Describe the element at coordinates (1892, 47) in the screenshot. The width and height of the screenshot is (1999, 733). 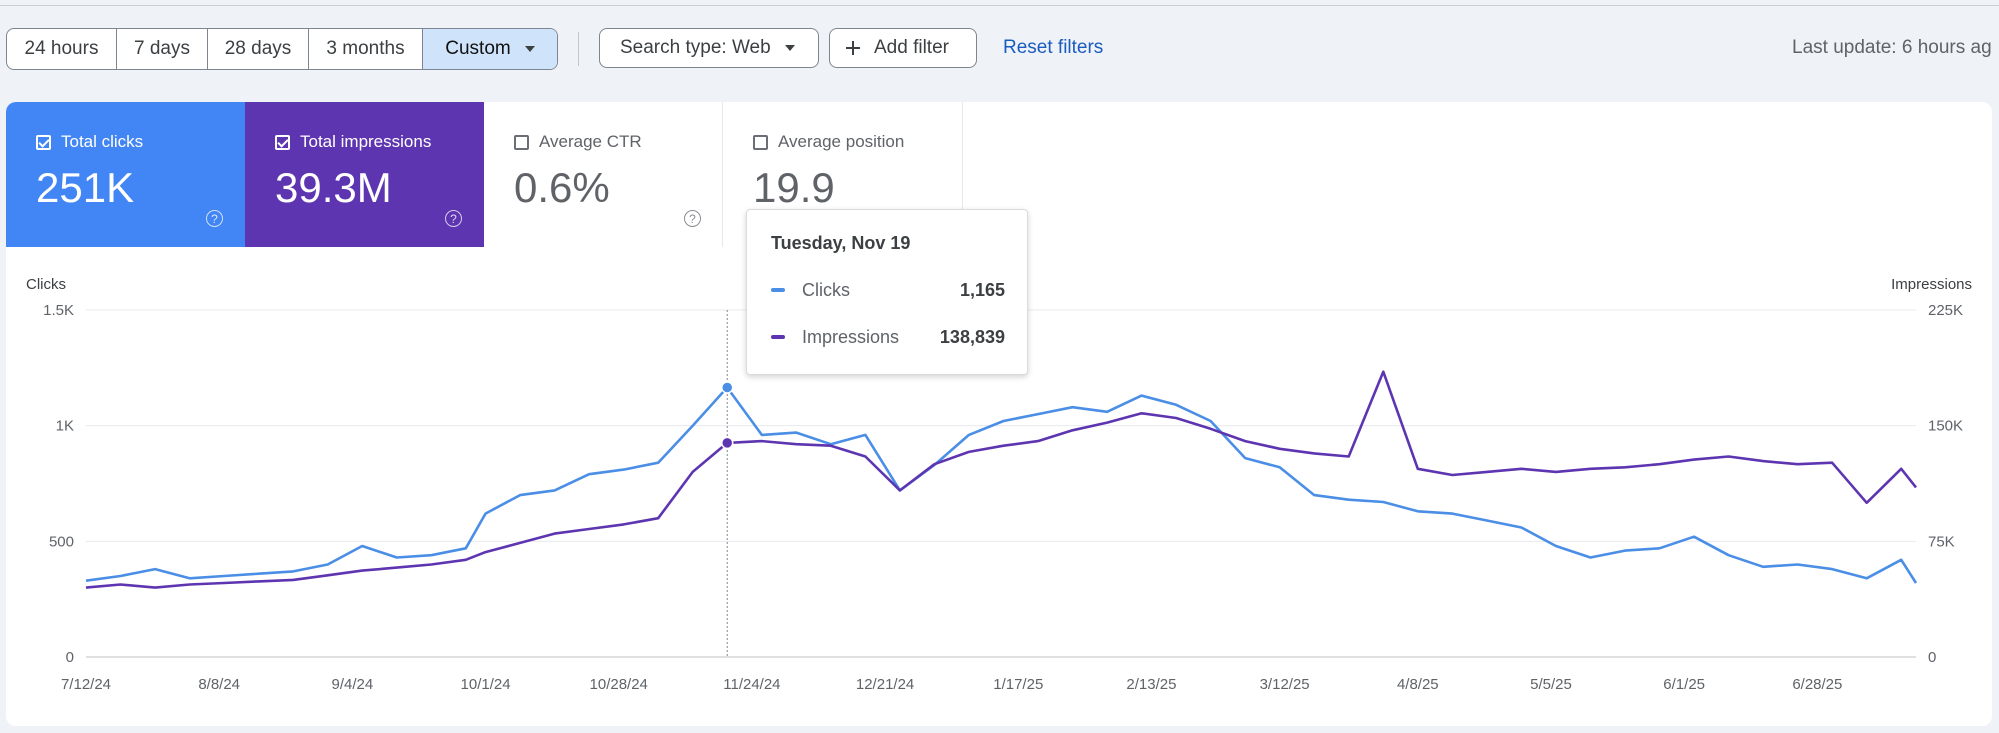
I see `last-update-text: Last update: 6 hours ag` at that location.